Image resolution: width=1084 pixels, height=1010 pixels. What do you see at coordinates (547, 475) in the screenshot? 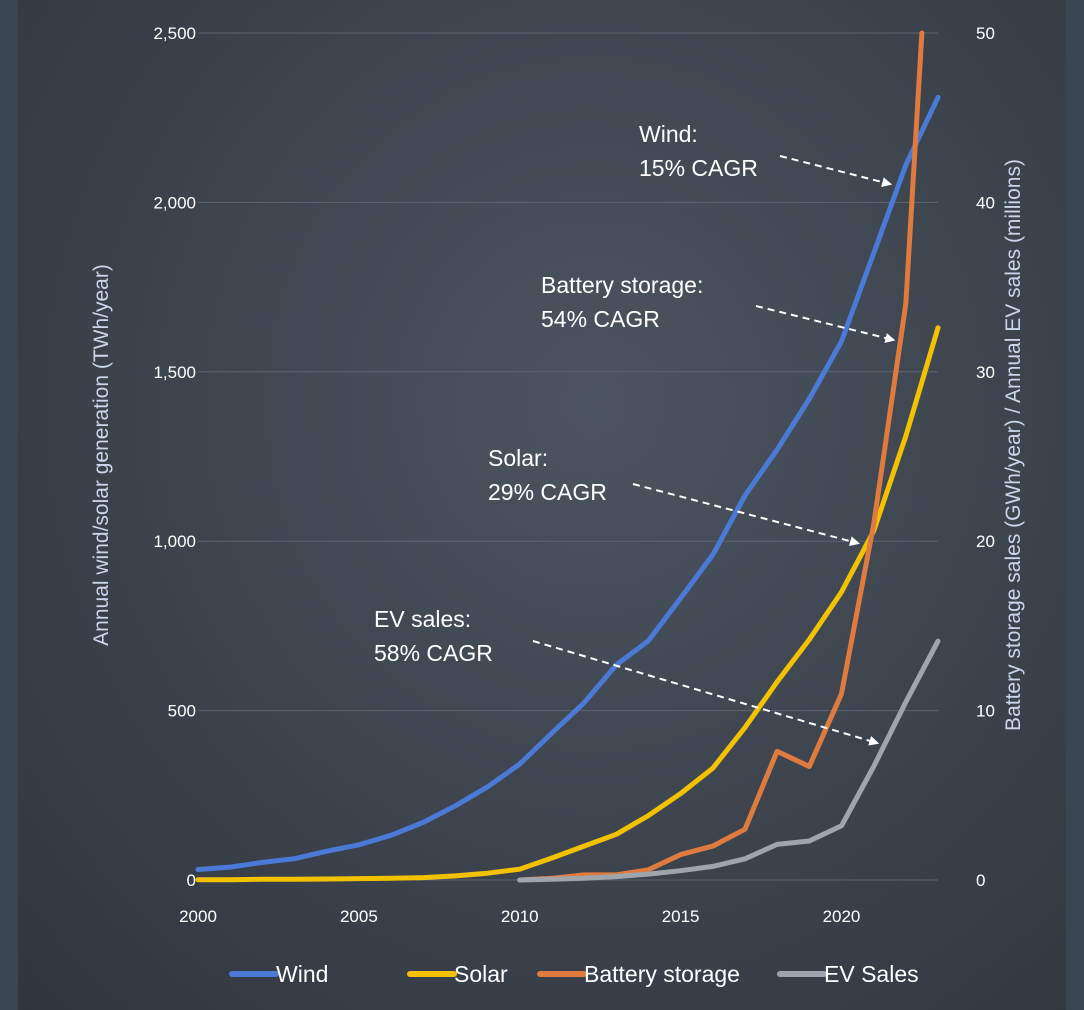
I see `annotation-text: Solar: 29% CAGR` at bounding box center [547, 475].